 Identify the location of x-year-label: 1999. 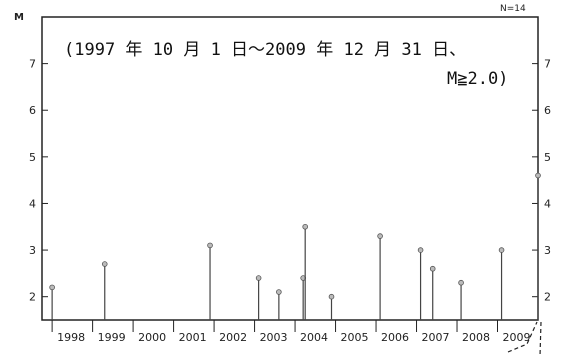
(112, 337).